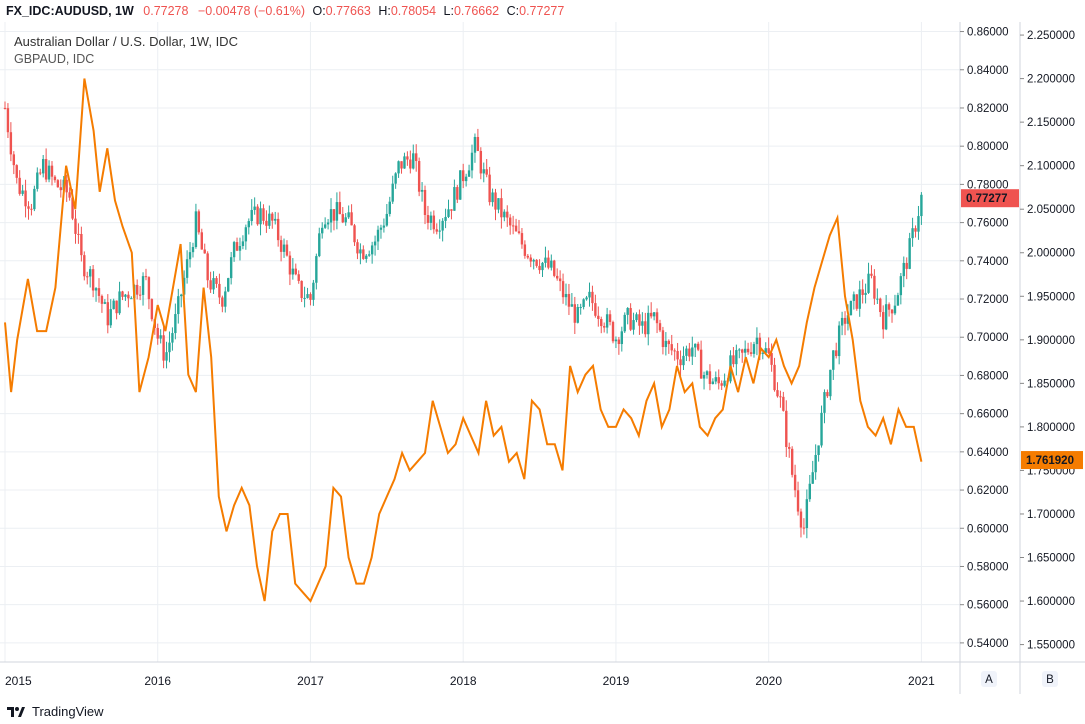 Image resolution: width=1085 pixels, height=724 pixels. I want to click on axis-button-a, so click(989, 679).